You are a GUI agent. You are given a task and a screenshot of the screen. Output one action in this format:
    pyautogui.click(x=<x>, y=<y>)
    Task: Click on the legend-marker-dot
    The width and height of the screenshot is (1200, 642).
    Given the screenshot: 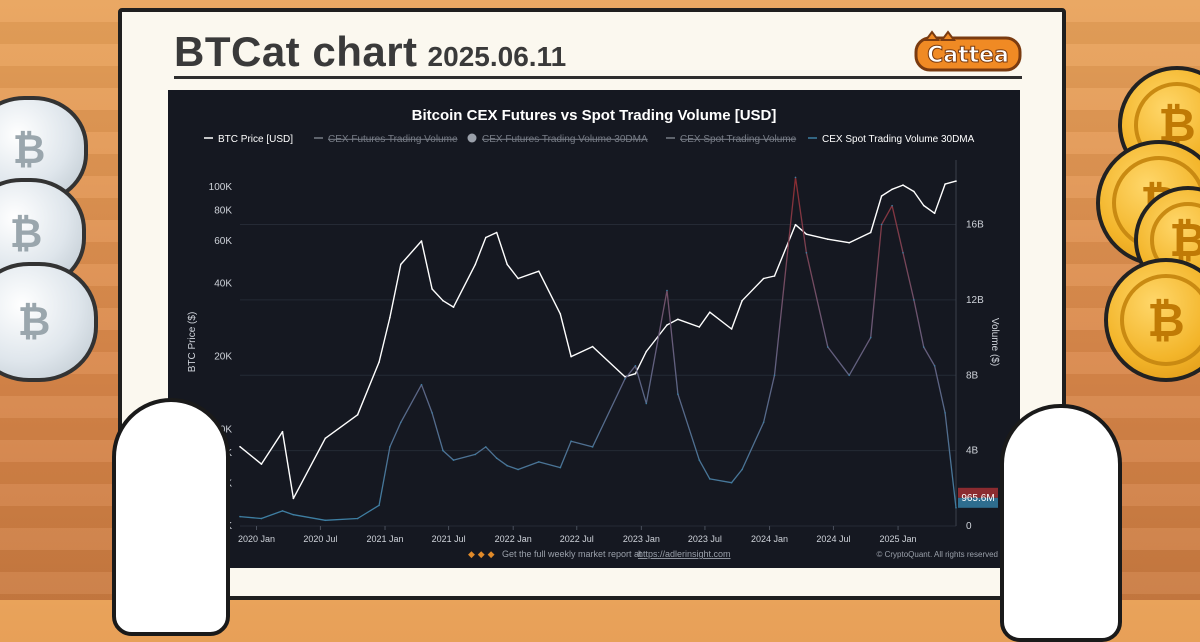 What is the action you would take?
    pyautogui.click(x=472, y=138)
    